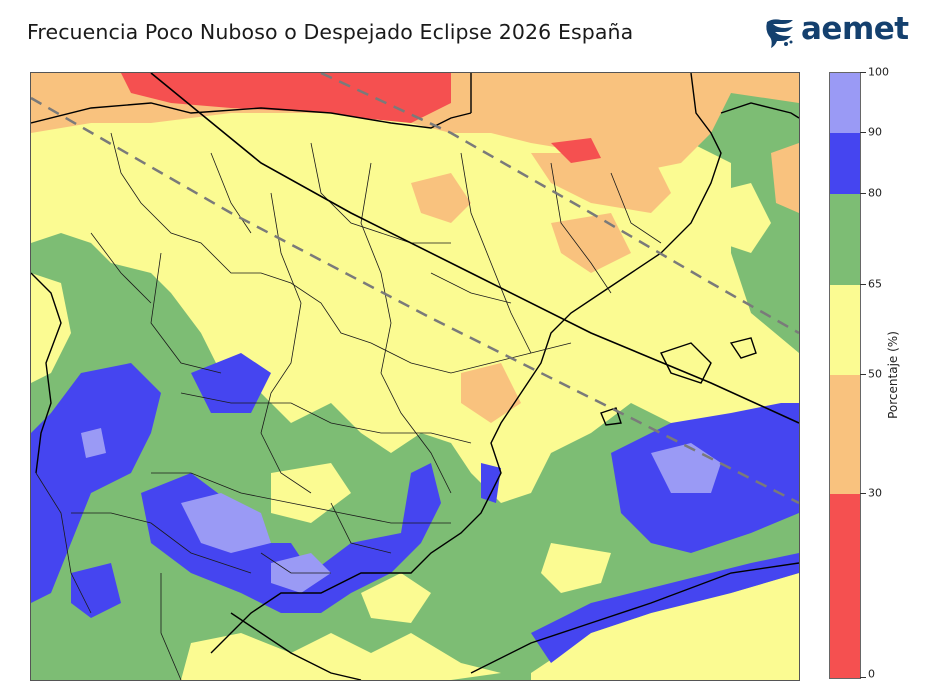 This screenshot has width=940, height=693. What do you see at coordinates (779, 33) in the screenshot?
I see `aemet-logo-icon` at bounding box center [779, 33].